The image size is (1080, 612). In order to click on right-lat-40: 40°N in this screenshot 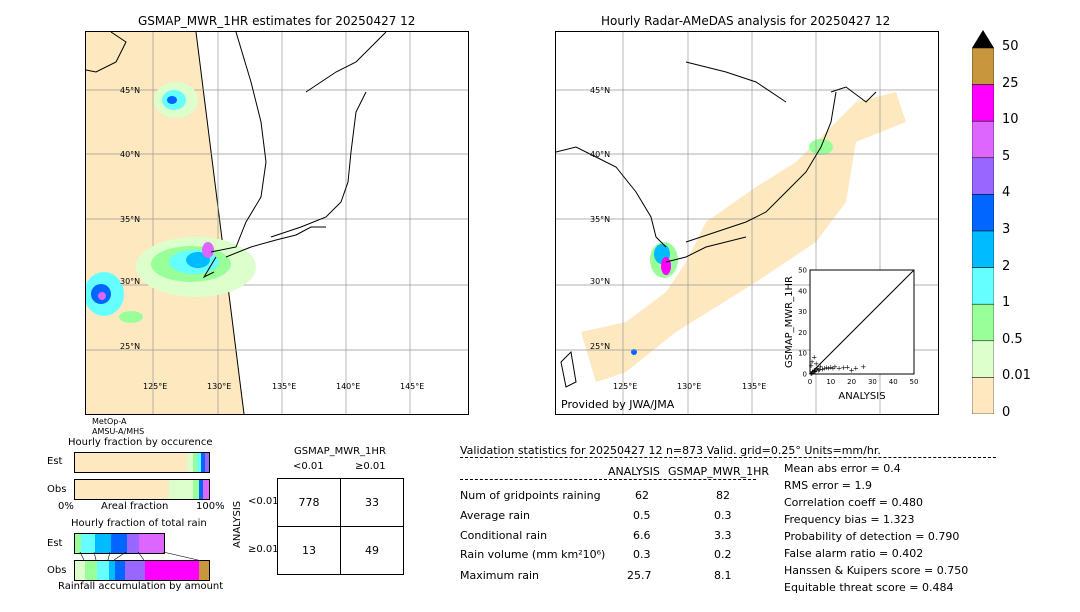, I will do `click(600, 154)`.